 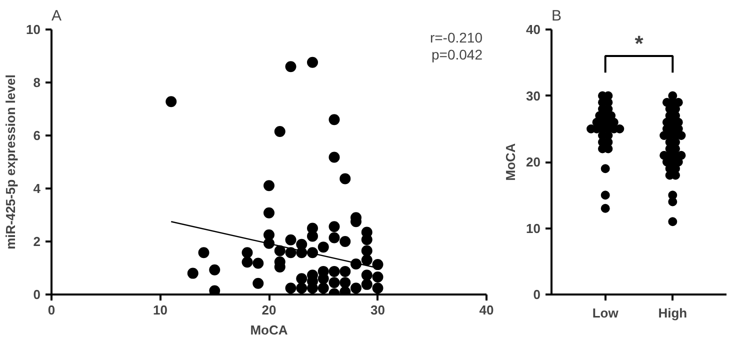 I want to click on y-tick-label: 2, so click(x=37, y=241).